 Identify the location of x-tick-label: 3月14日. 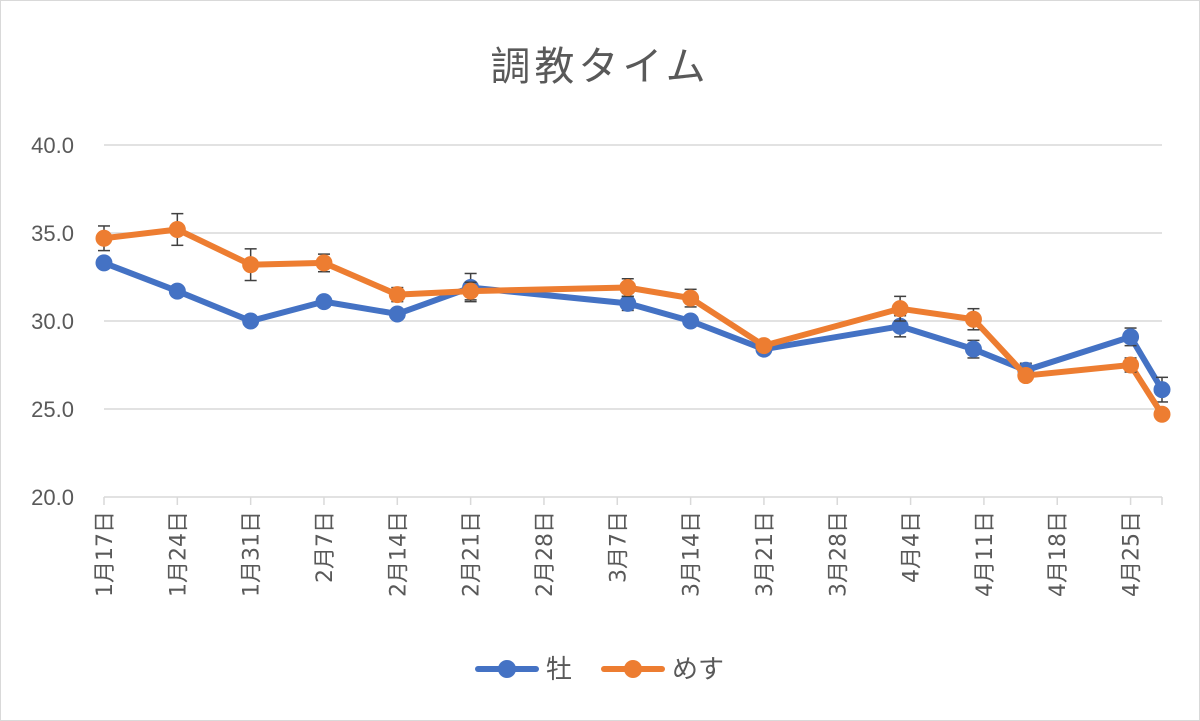
(692, 554).